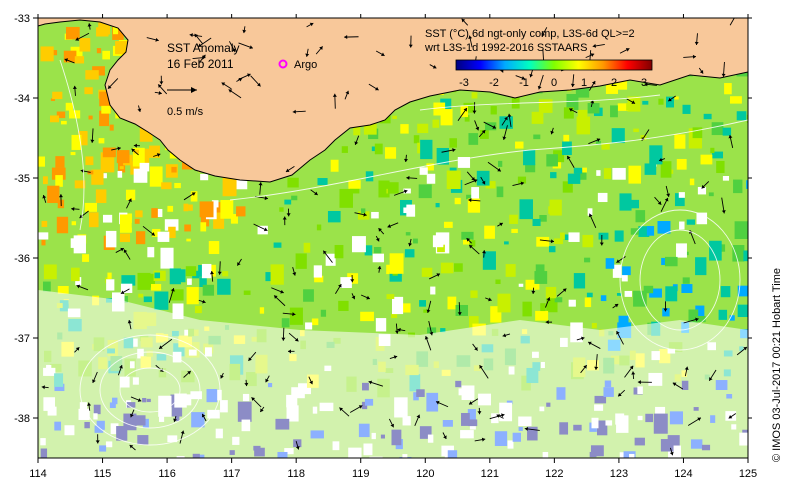 This screenshot has width=790, height=492. I want to click on lat-tick-label: -33, so click(22, 19).